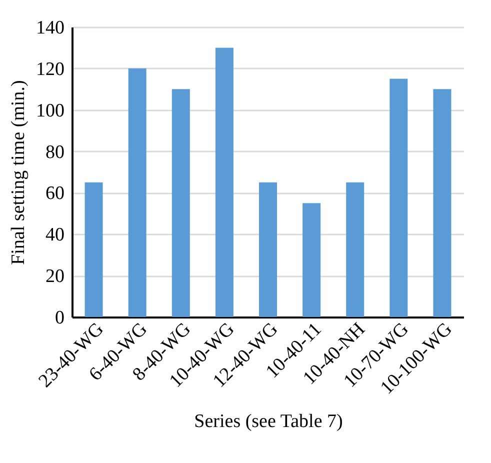 This screenshot has width=491, height=463. What do you see at coordinates (55, 152) in the screenshot?
I see `y-tick-label: 80` at bounding box center [55, 152].